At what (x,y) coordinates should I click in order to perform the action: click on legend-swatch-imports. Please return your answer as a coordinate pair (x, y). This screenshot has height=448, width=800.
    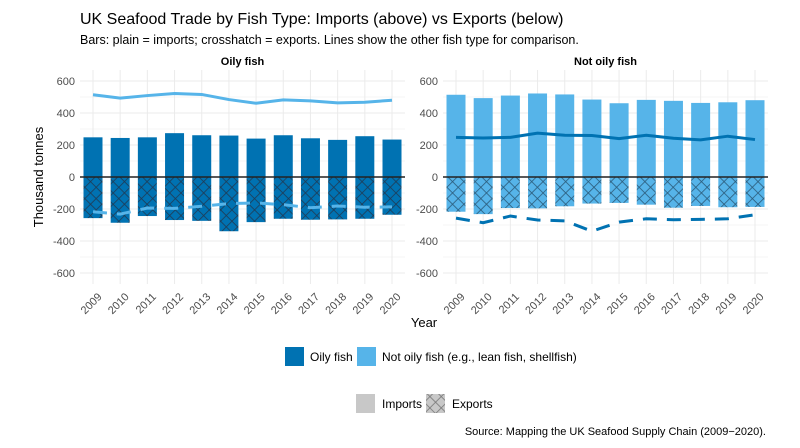
    Looking at the image, I should click on (365, 403).